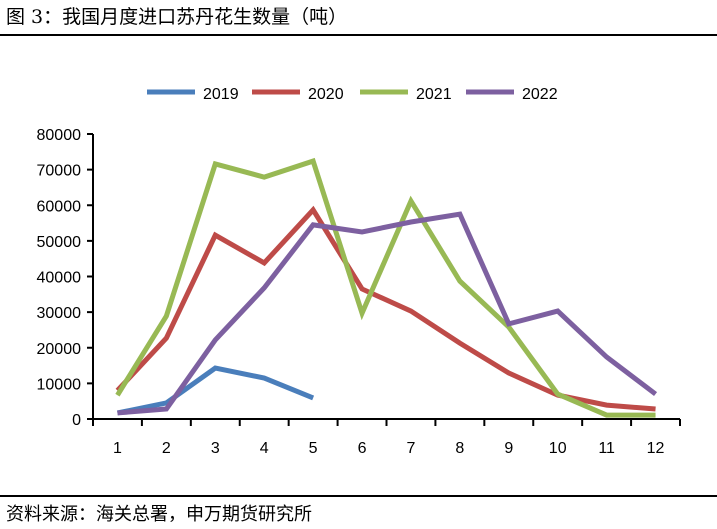  I want to click on x-tick-label: 5, so click(313, 448).